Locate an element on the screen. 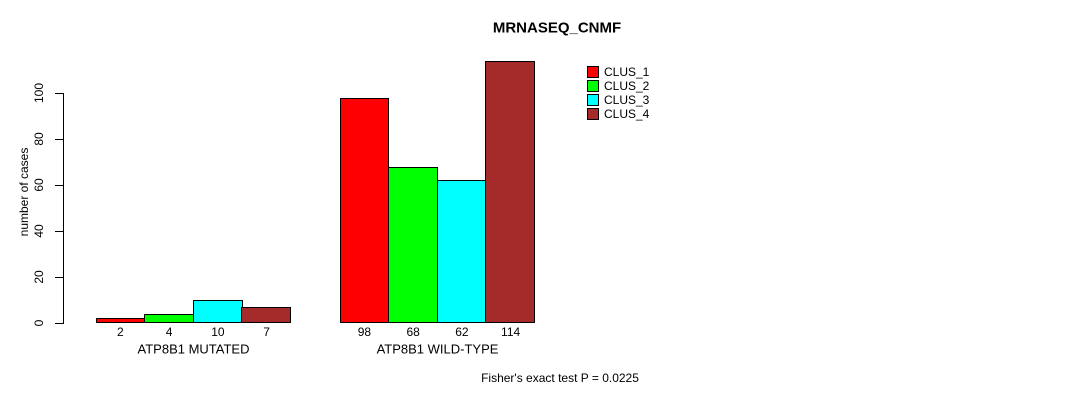  y-axis-tick-label: 40 is located at coordinates (39, 231).